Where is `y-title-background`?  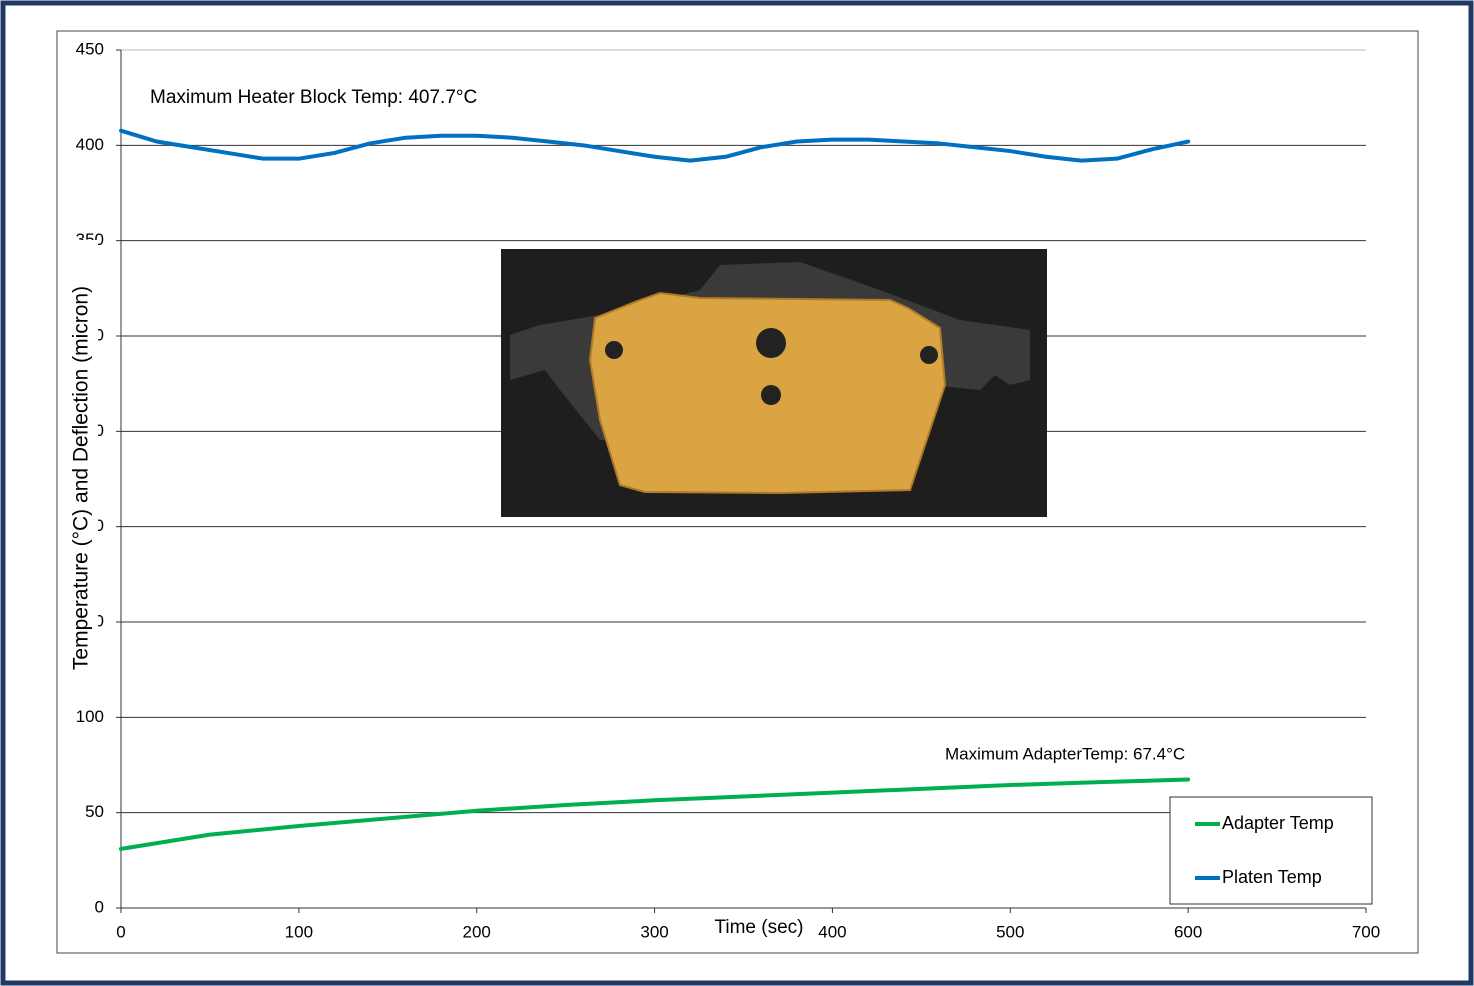 y-title-background is located at coordinates (82, 475).